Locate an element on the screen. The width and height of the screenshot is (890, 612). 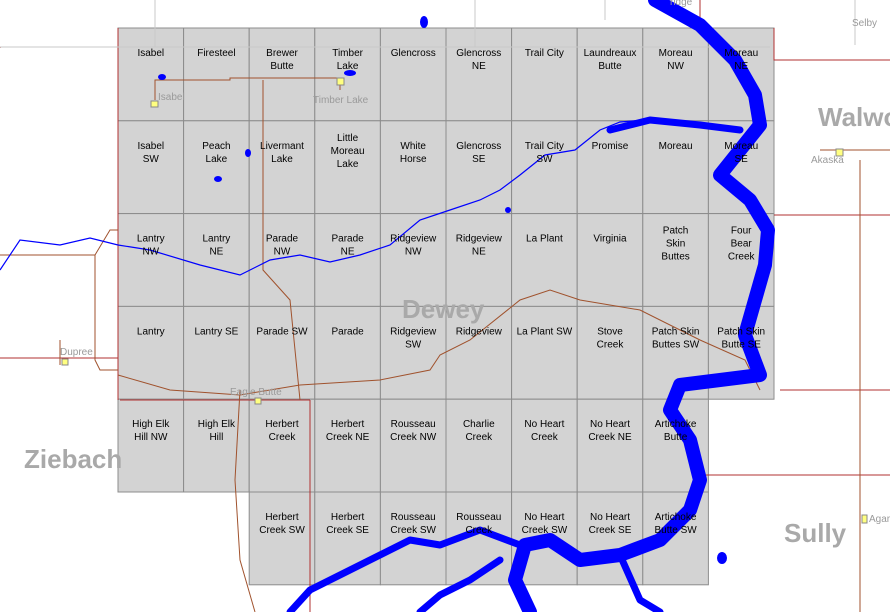
quadrangle-label: Rousseau Creek SW is located at coordinates (413, 524).